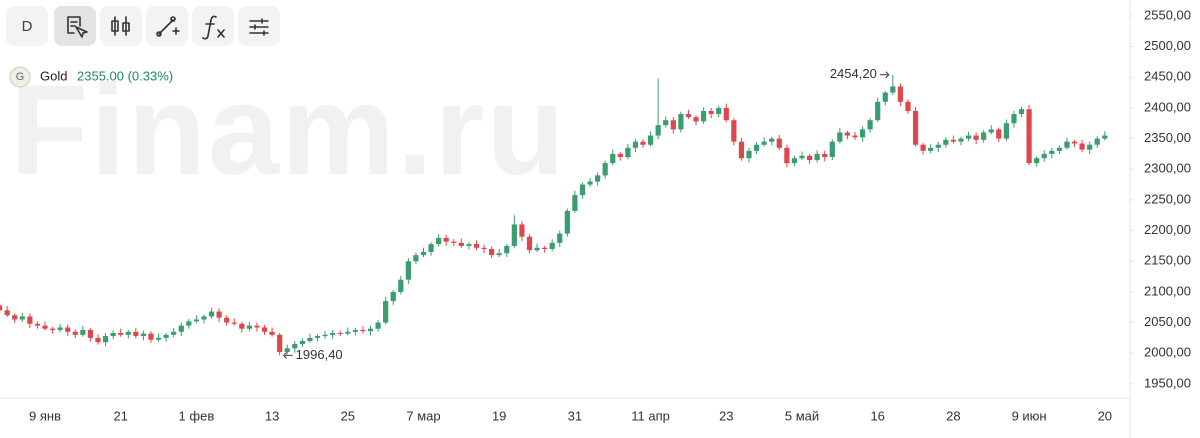  I want to click on candle-type-button, so click(121, 26).